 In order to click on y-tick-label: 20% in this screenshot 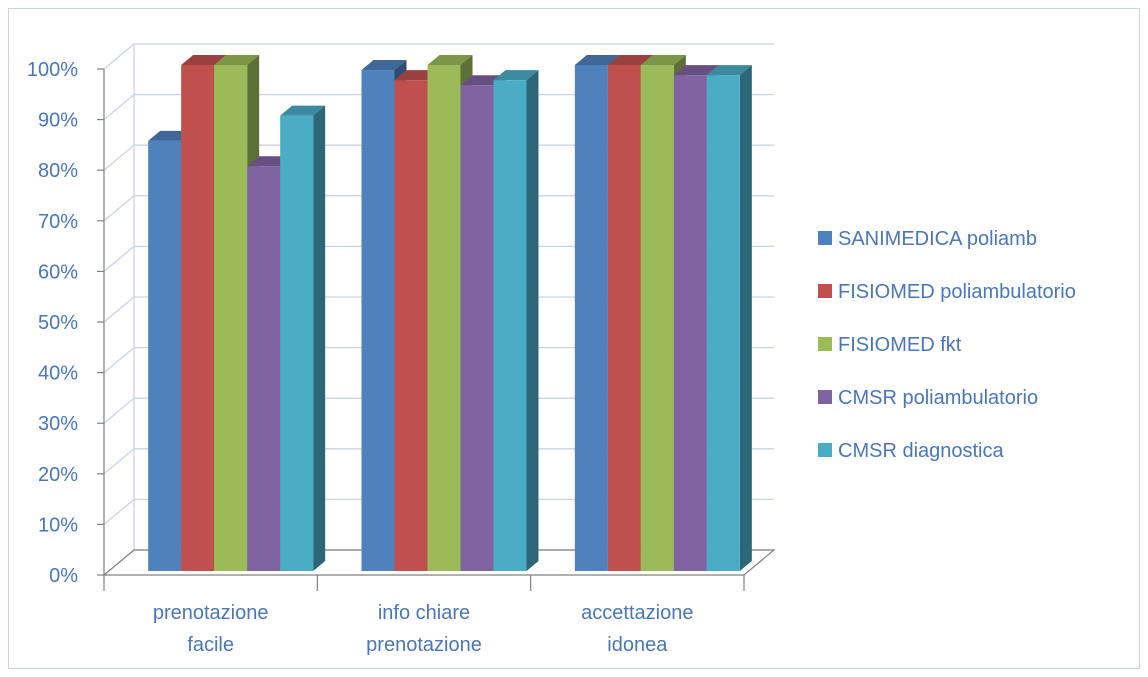, I will do `click(58, 475)`.